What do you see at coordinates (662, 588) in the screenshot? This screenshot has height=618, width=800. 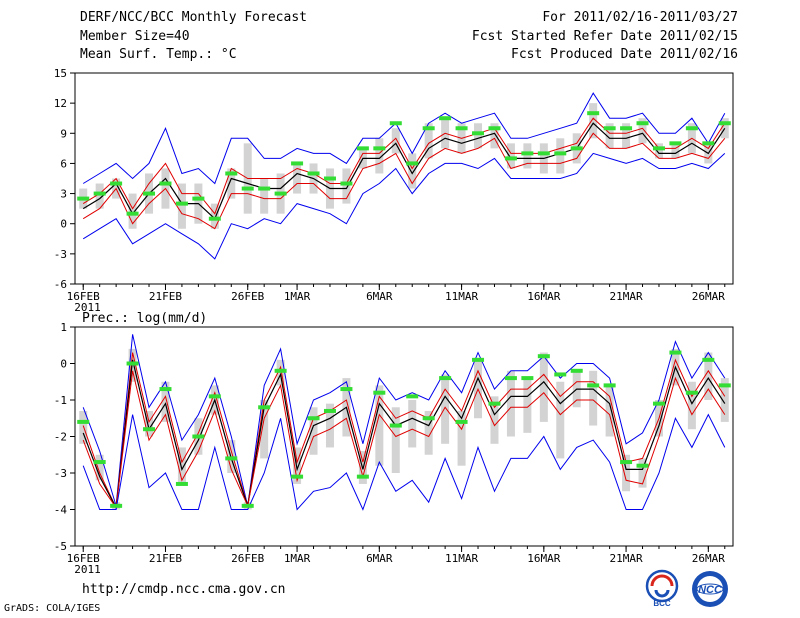 I see `bcc-logo: BCC` at bounding box center [662, 588].